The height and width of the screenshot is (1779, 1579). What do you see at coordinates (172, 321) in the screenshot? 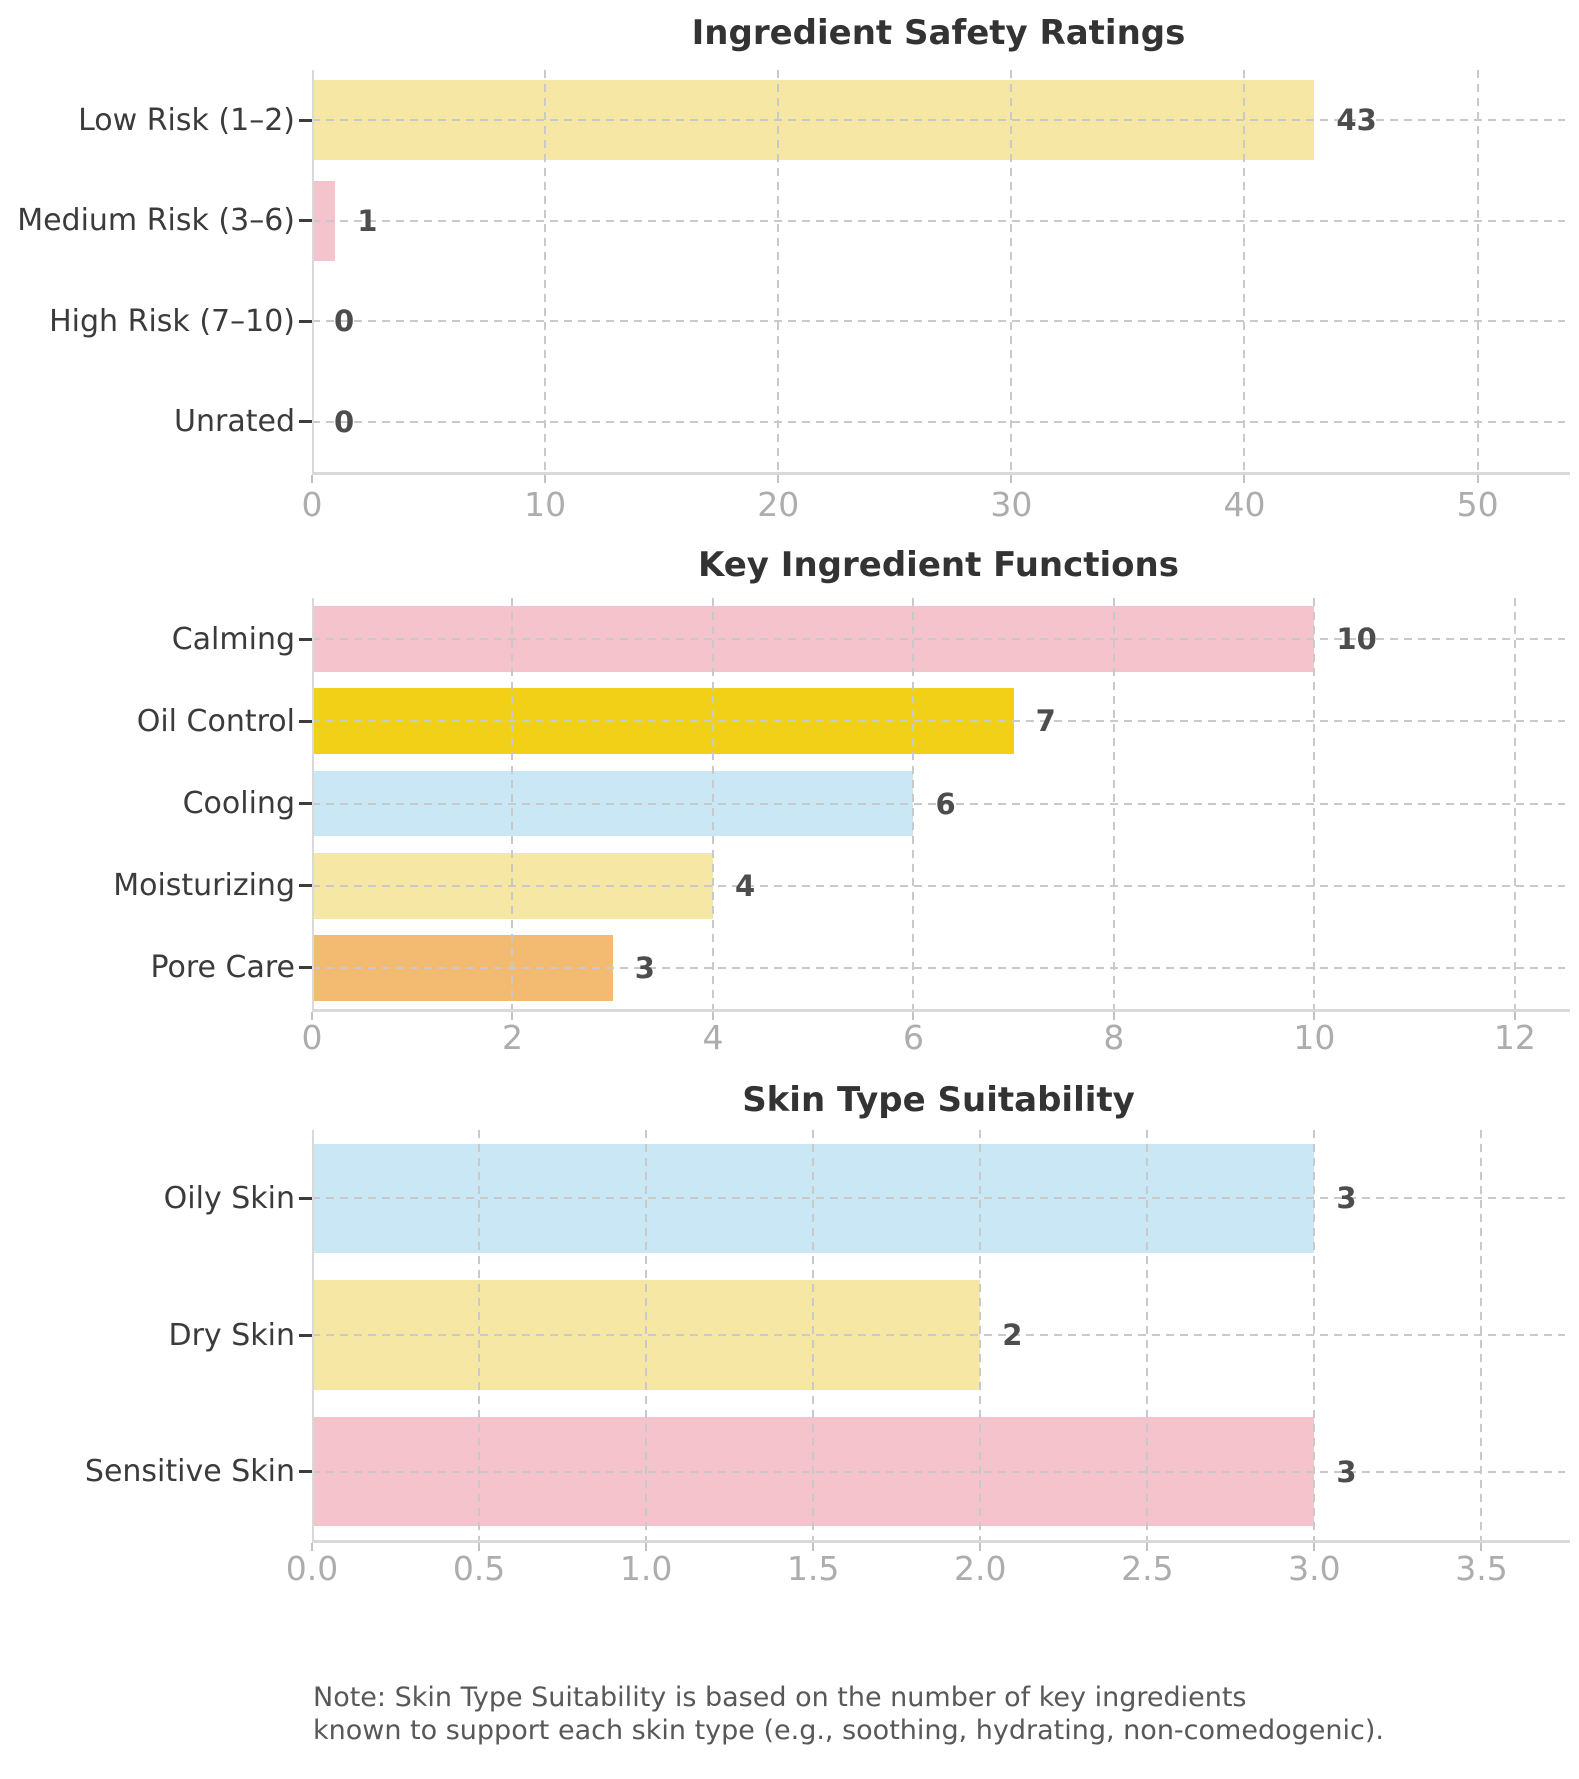
I see `category-label: High Risk (7–10)` at bounding box center [172, 321].